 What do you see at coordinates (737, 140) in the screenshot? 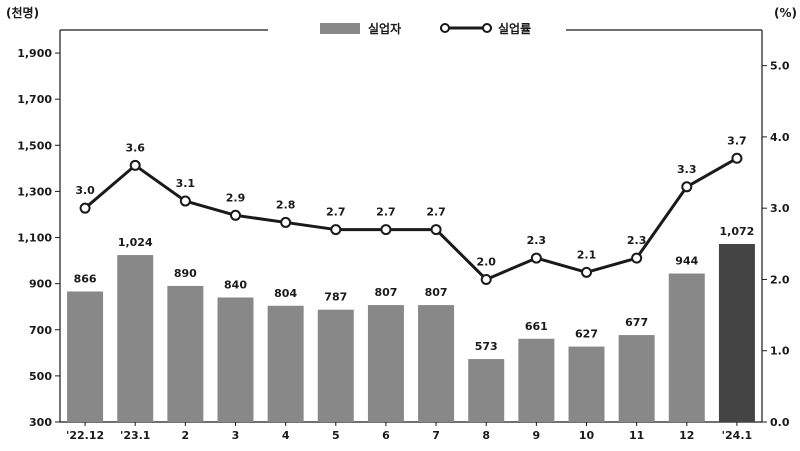
I see `rate-value-label: 3.7` at bounding box center [737, 140].